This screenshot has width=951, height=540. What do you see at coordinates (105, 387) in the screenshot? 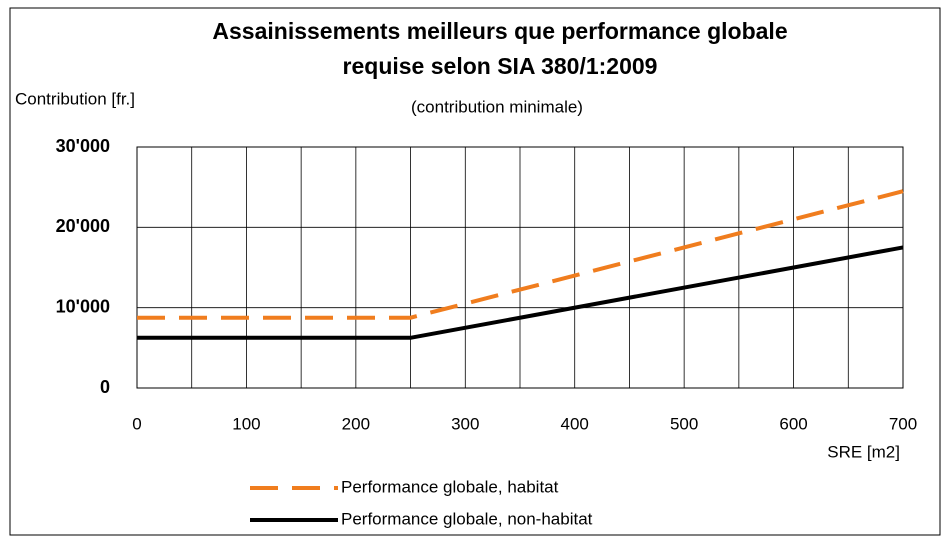
I see `y-tick-label: 0` at bounding box center [105, 387].